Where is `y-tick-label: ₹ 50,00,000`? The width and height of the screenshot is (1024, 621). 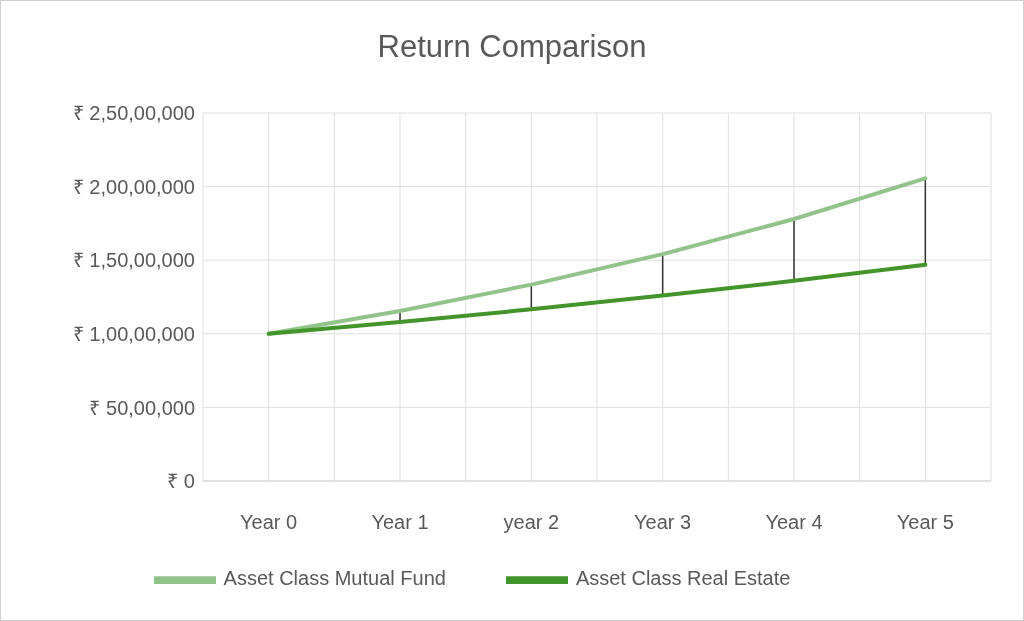 y-tick-label: ₹ 50,00,000 is located at coordinates (142, 407).